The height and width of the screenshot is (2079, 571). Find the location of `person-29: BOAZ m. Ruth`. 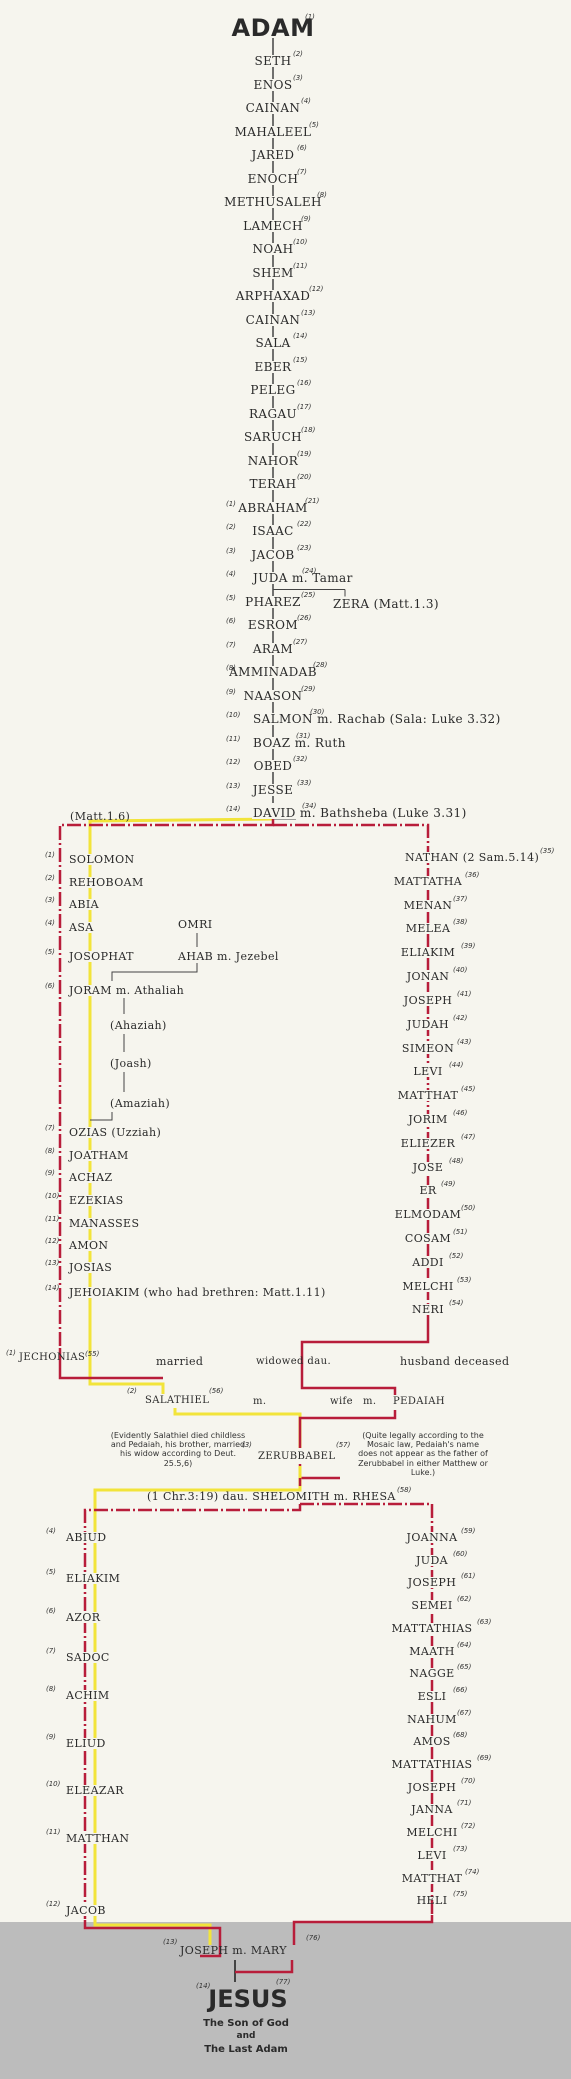

person-29: BOAZ m. Ruth is located at coordinates (299, 742).